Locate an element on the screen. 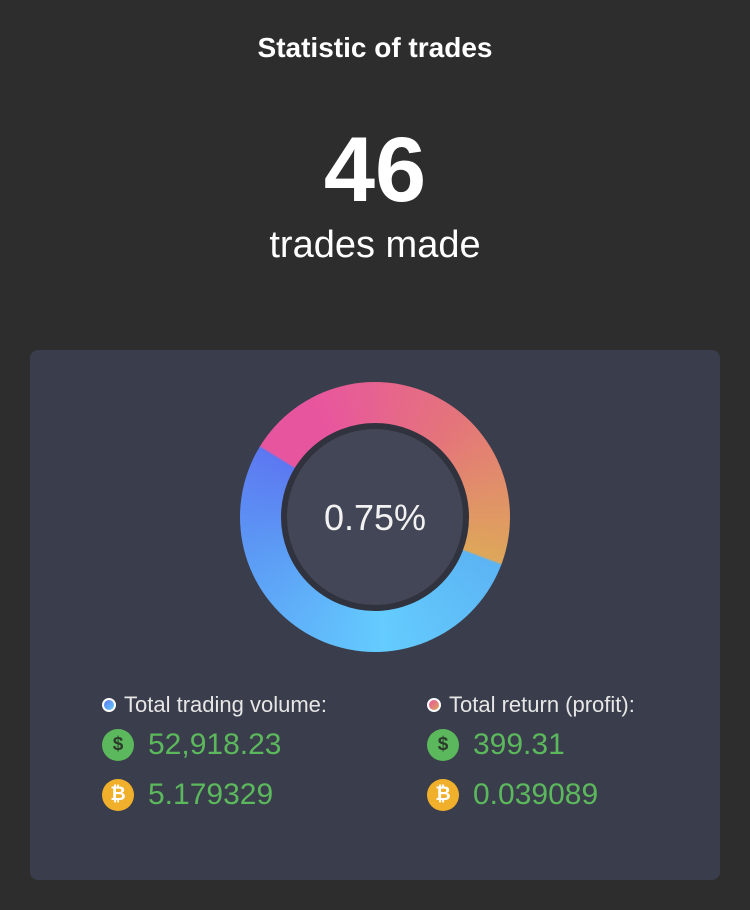 The height and width of the screenshot is (910, 750). amount: 5.179329 is located at coordinates (211, 794).